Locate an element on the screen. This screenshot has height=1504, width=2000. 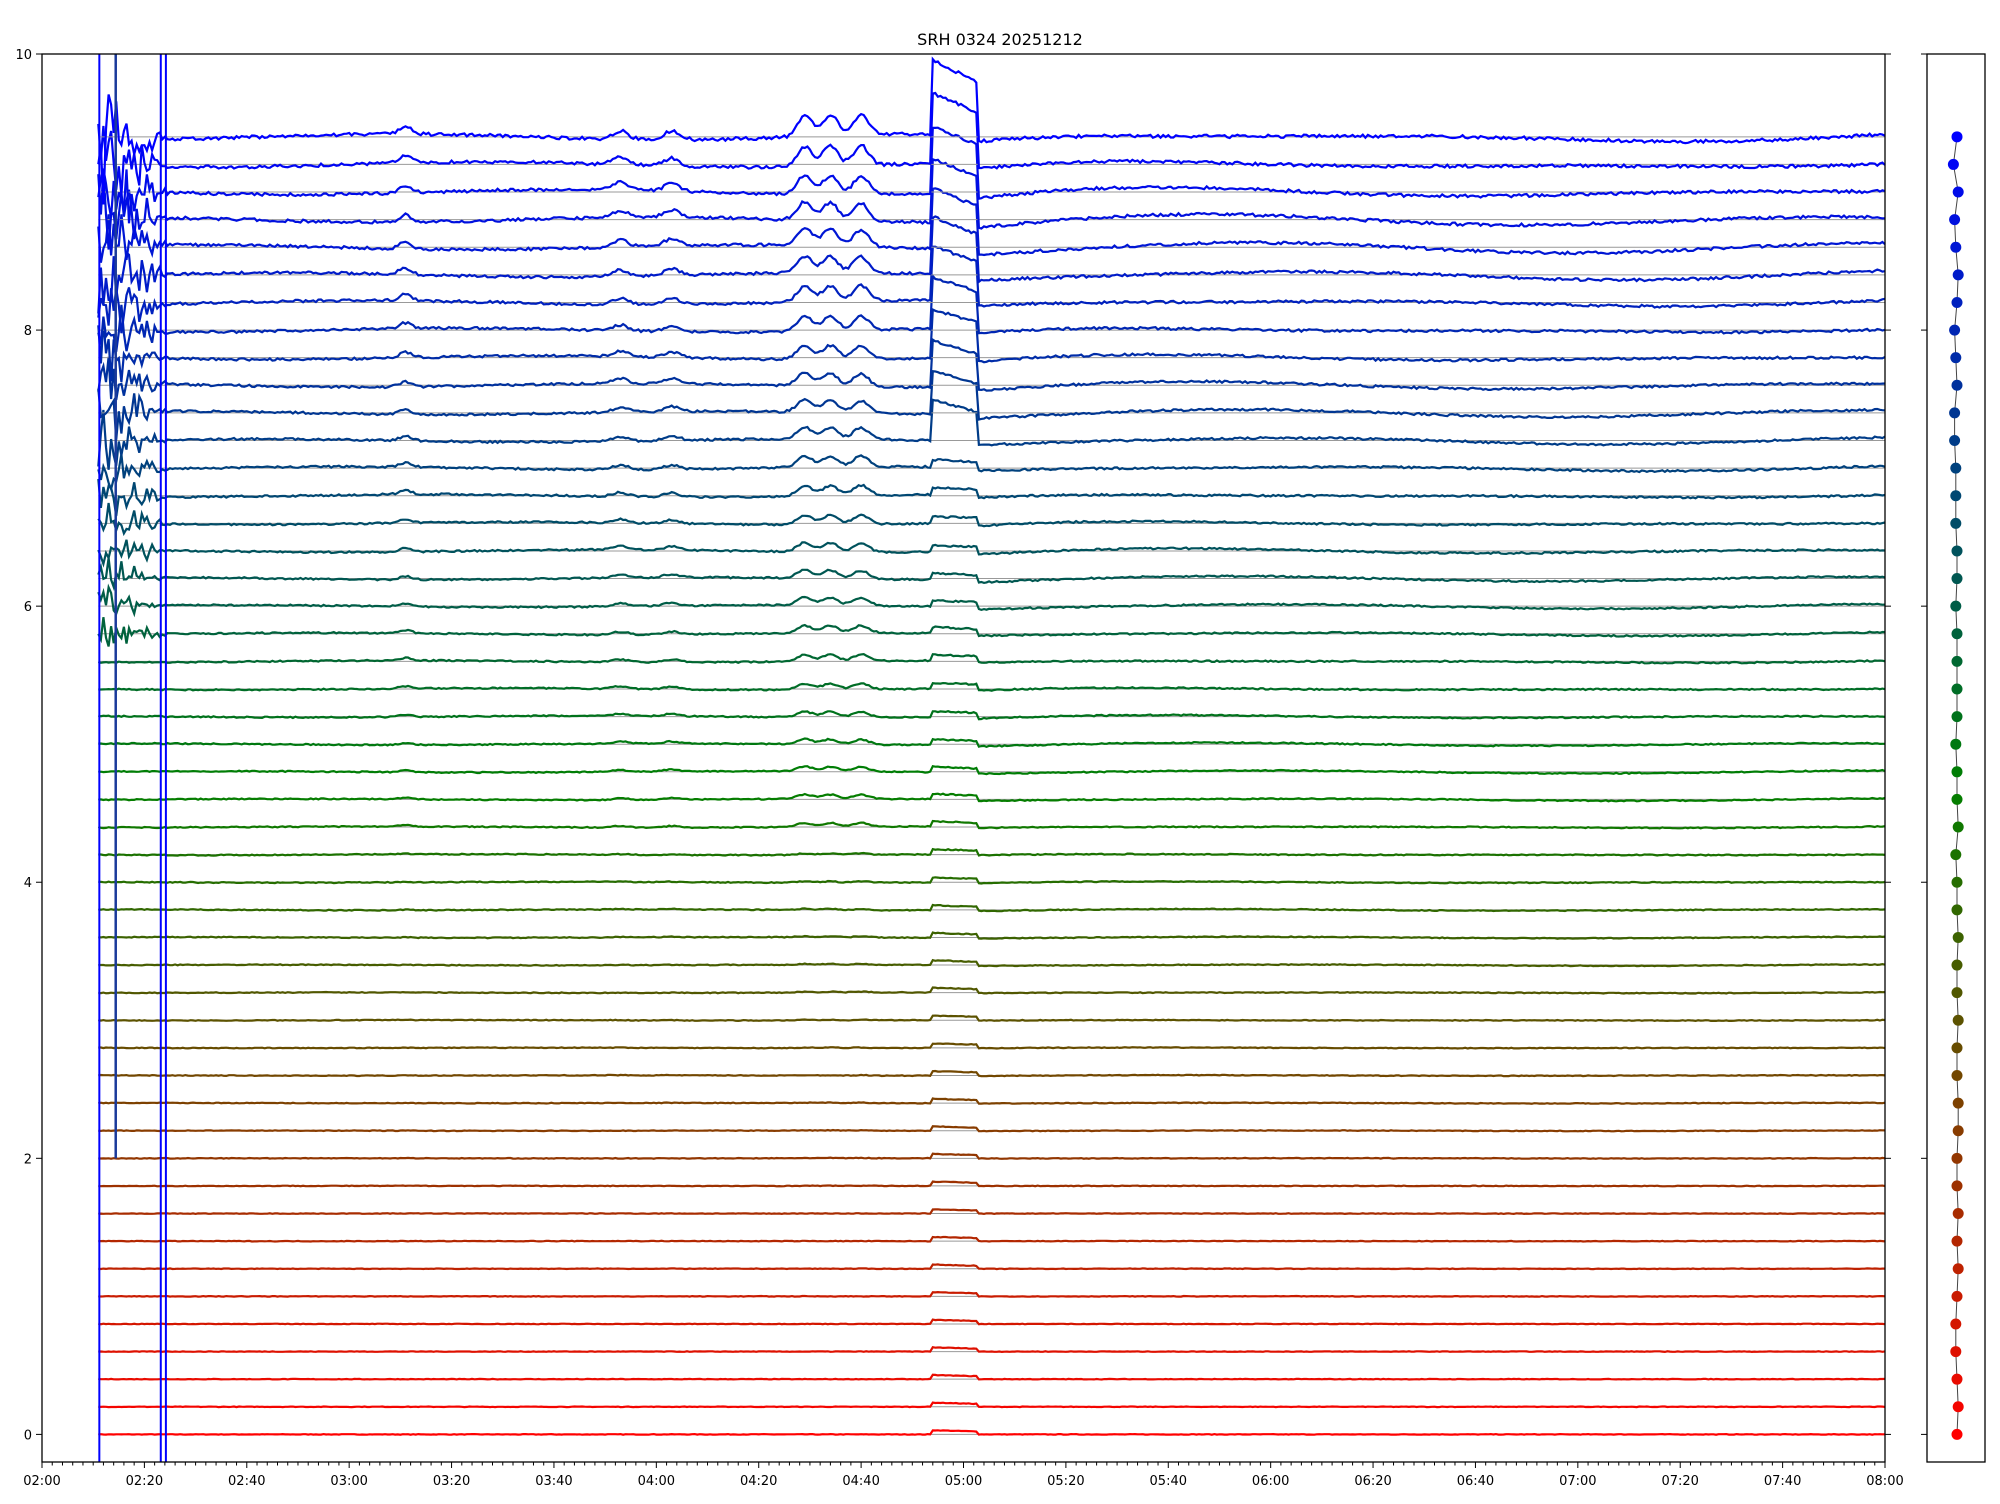
x-tick-label: 08:00 is located at coordinates (1884, 1481).